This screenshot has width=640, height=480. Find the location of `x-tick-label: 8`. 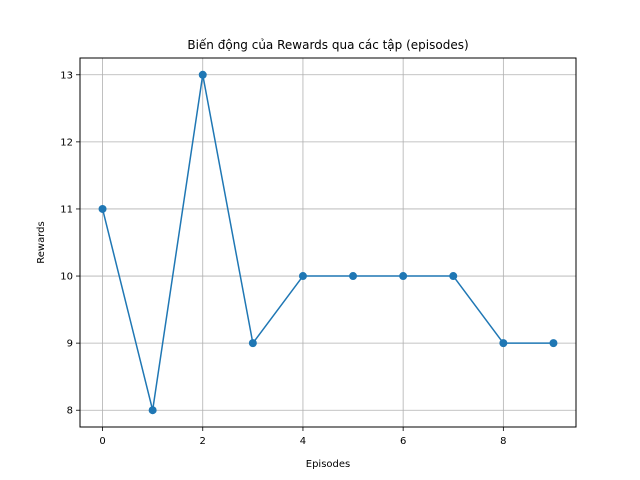

x-tick-label: 8 is located at coordinates (503, 441).